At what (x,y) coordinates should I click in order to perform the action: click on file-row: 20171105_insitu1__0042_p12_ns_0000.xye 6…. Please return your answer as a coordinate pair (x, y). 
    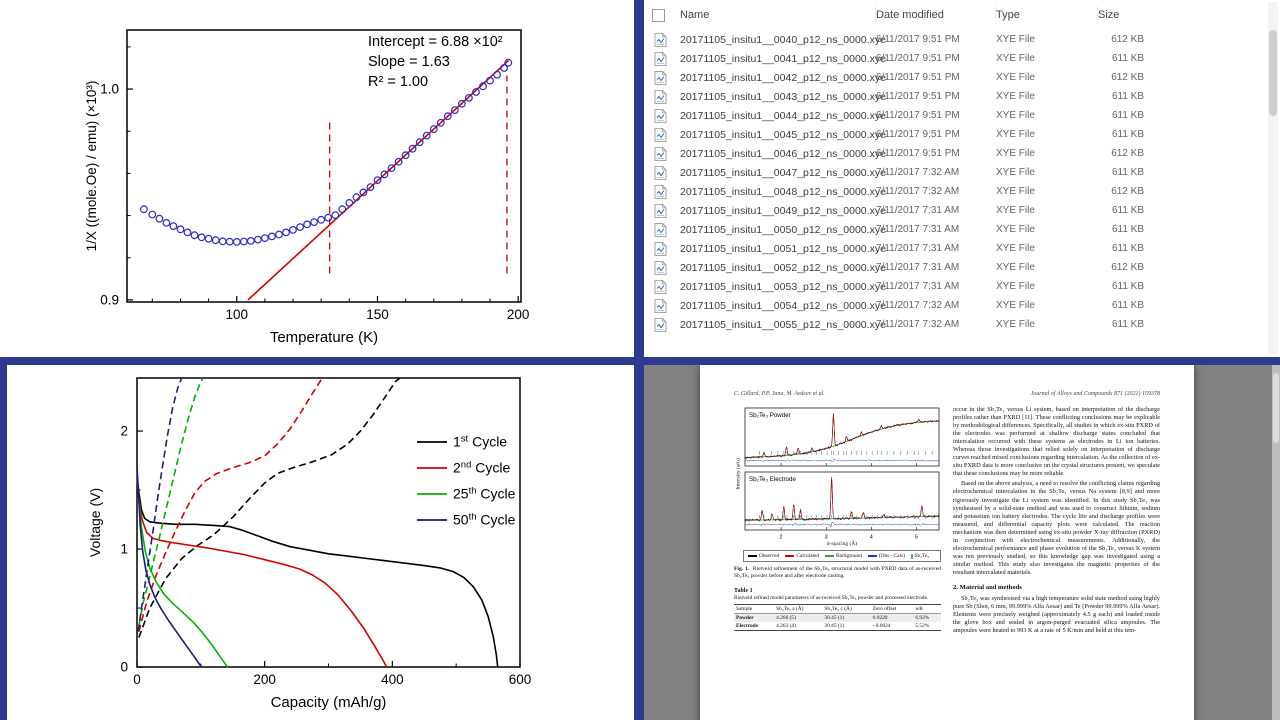
    Looking at the image, I should click on (962, 77).